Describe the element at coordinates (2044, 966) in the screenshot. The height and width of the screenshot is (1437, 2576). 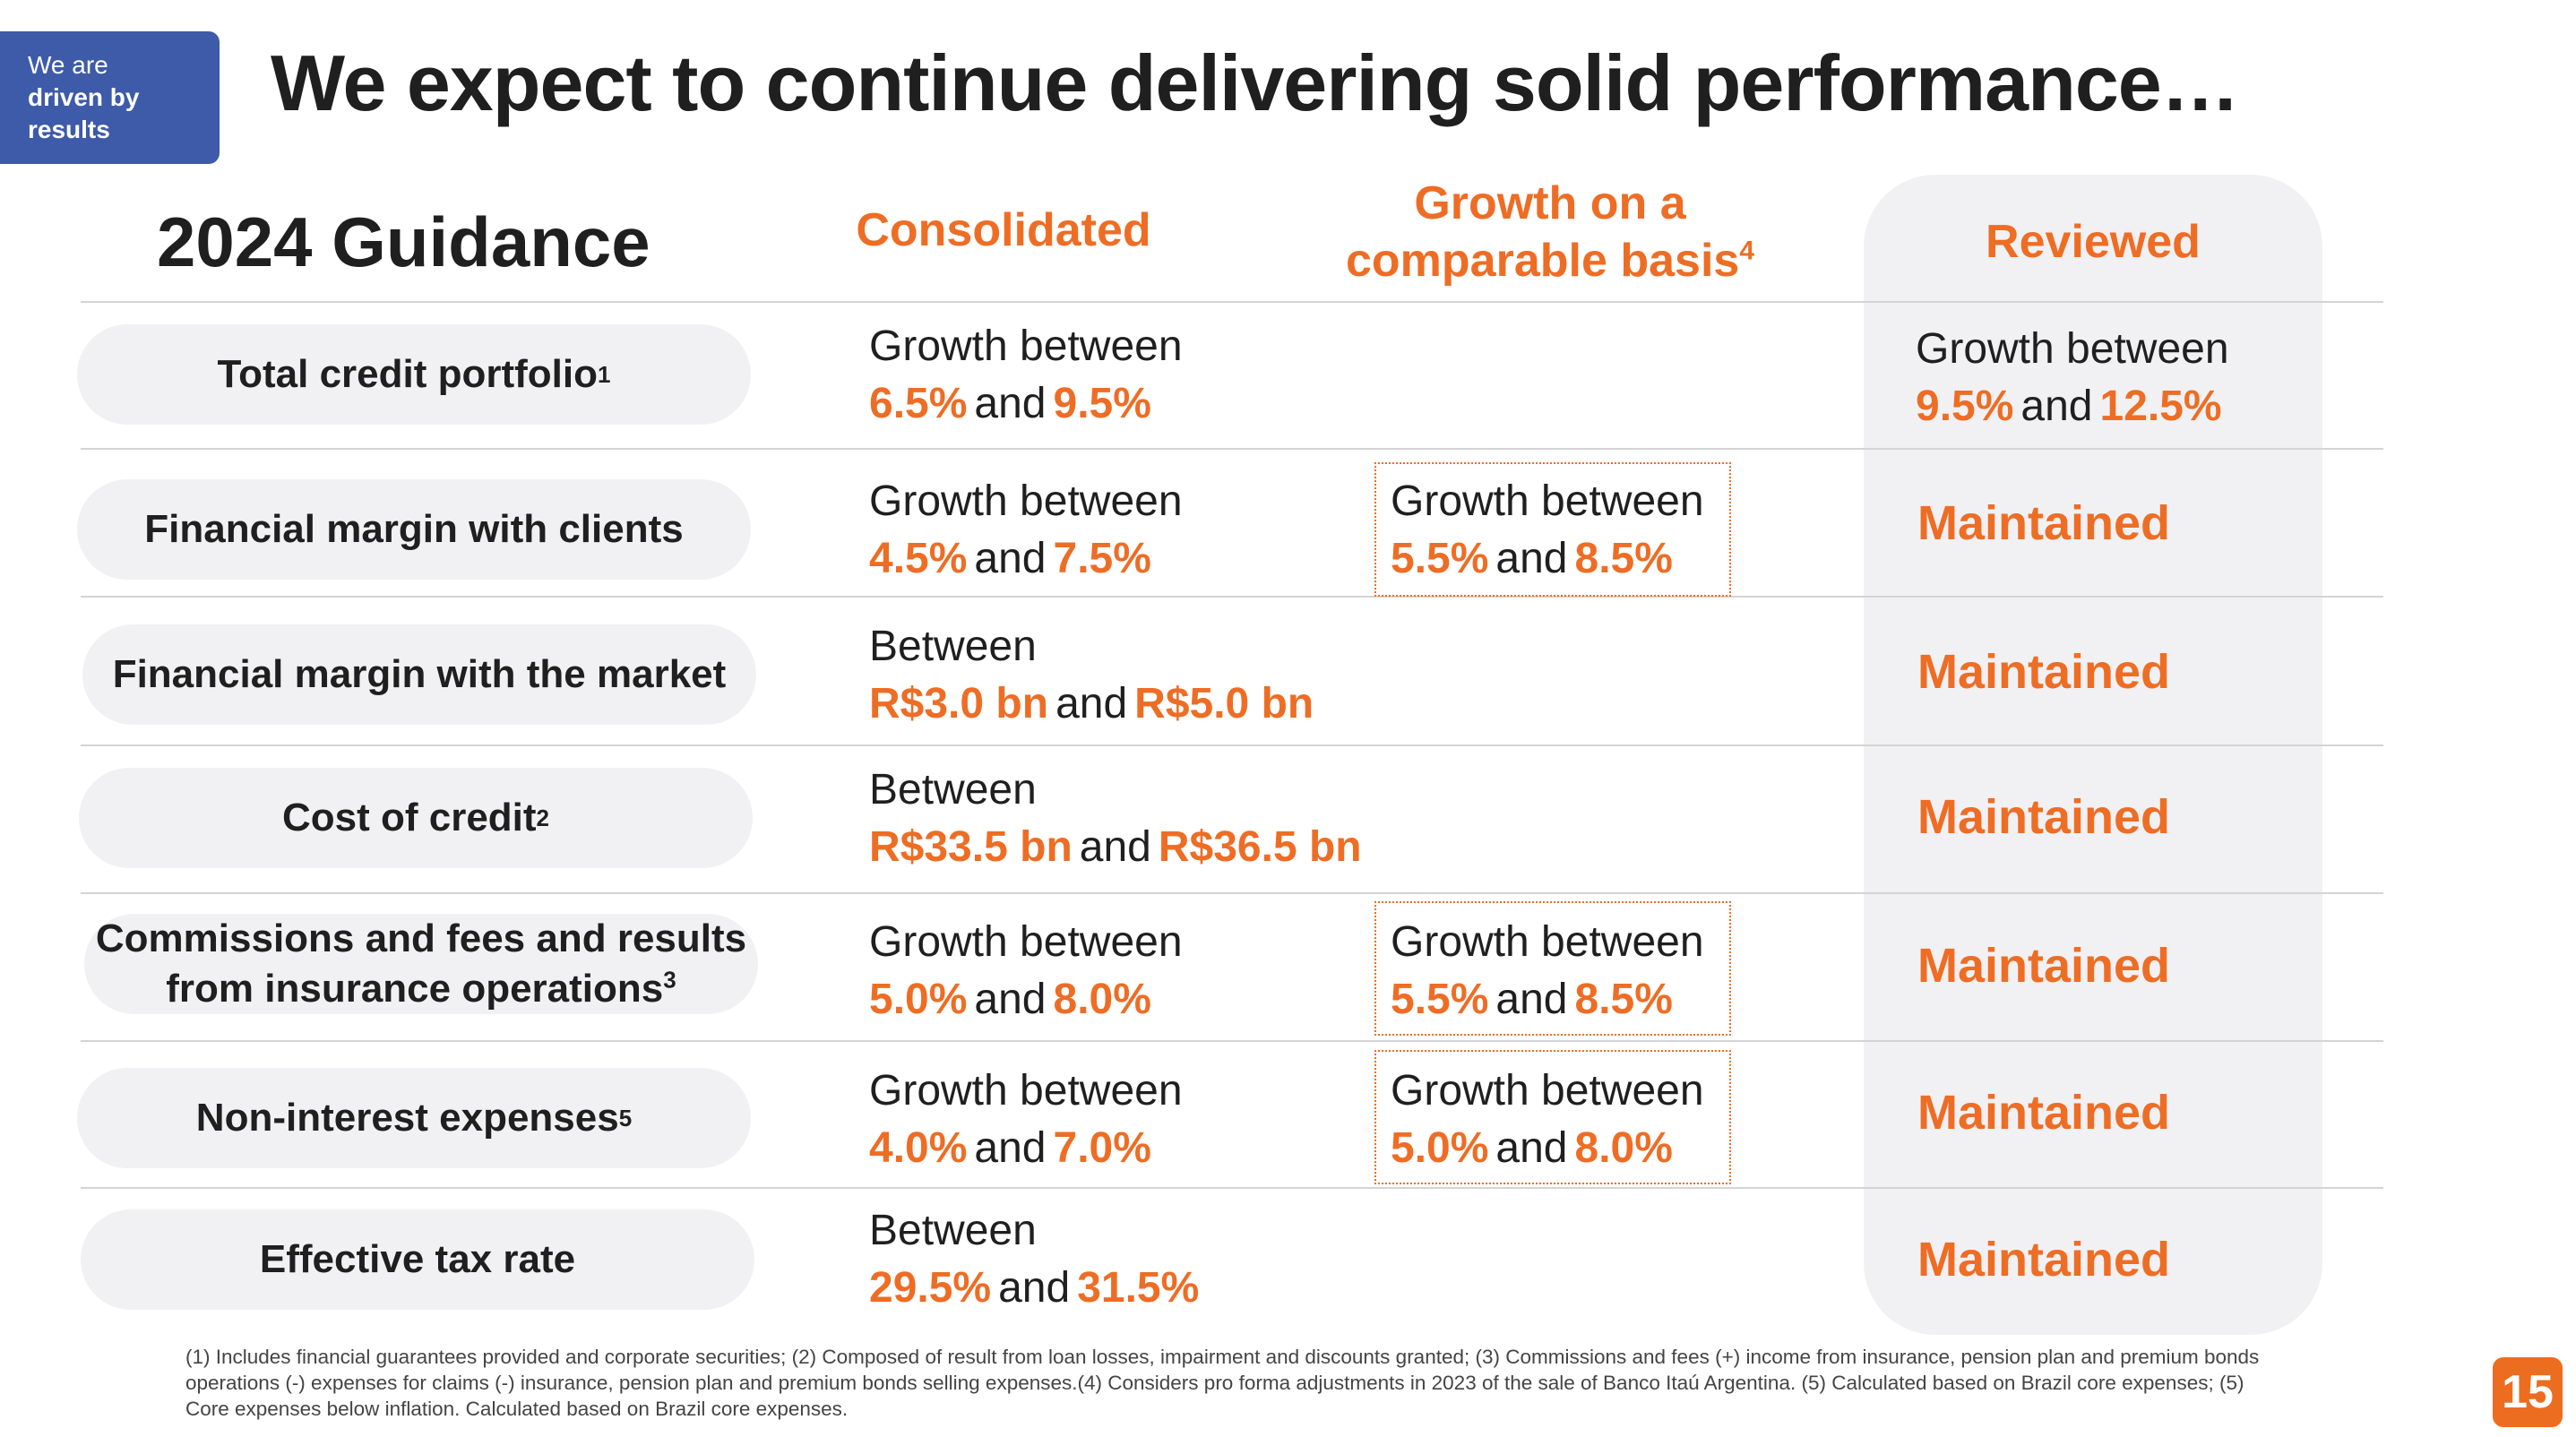
I see `reviewed-commissions-fees-insurance: Maintained` at that location.